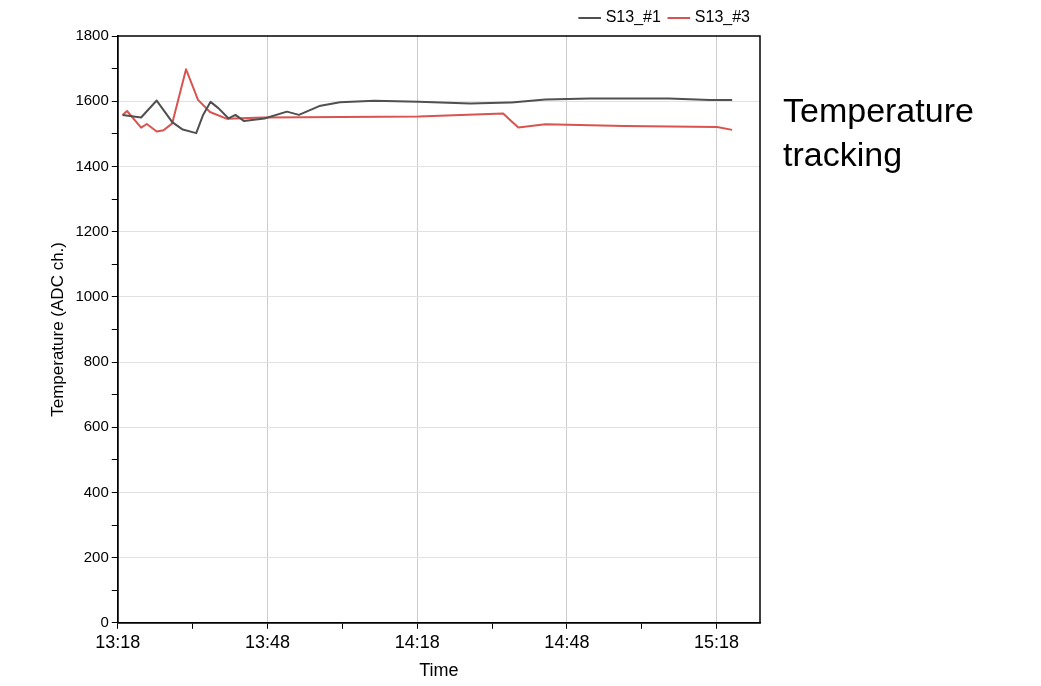 The image size is (1041, 686). What do you see at coordinates (92, 35) in the screenshot?
I see `y-tick-label: 1800` at bounding box center [92, 35].